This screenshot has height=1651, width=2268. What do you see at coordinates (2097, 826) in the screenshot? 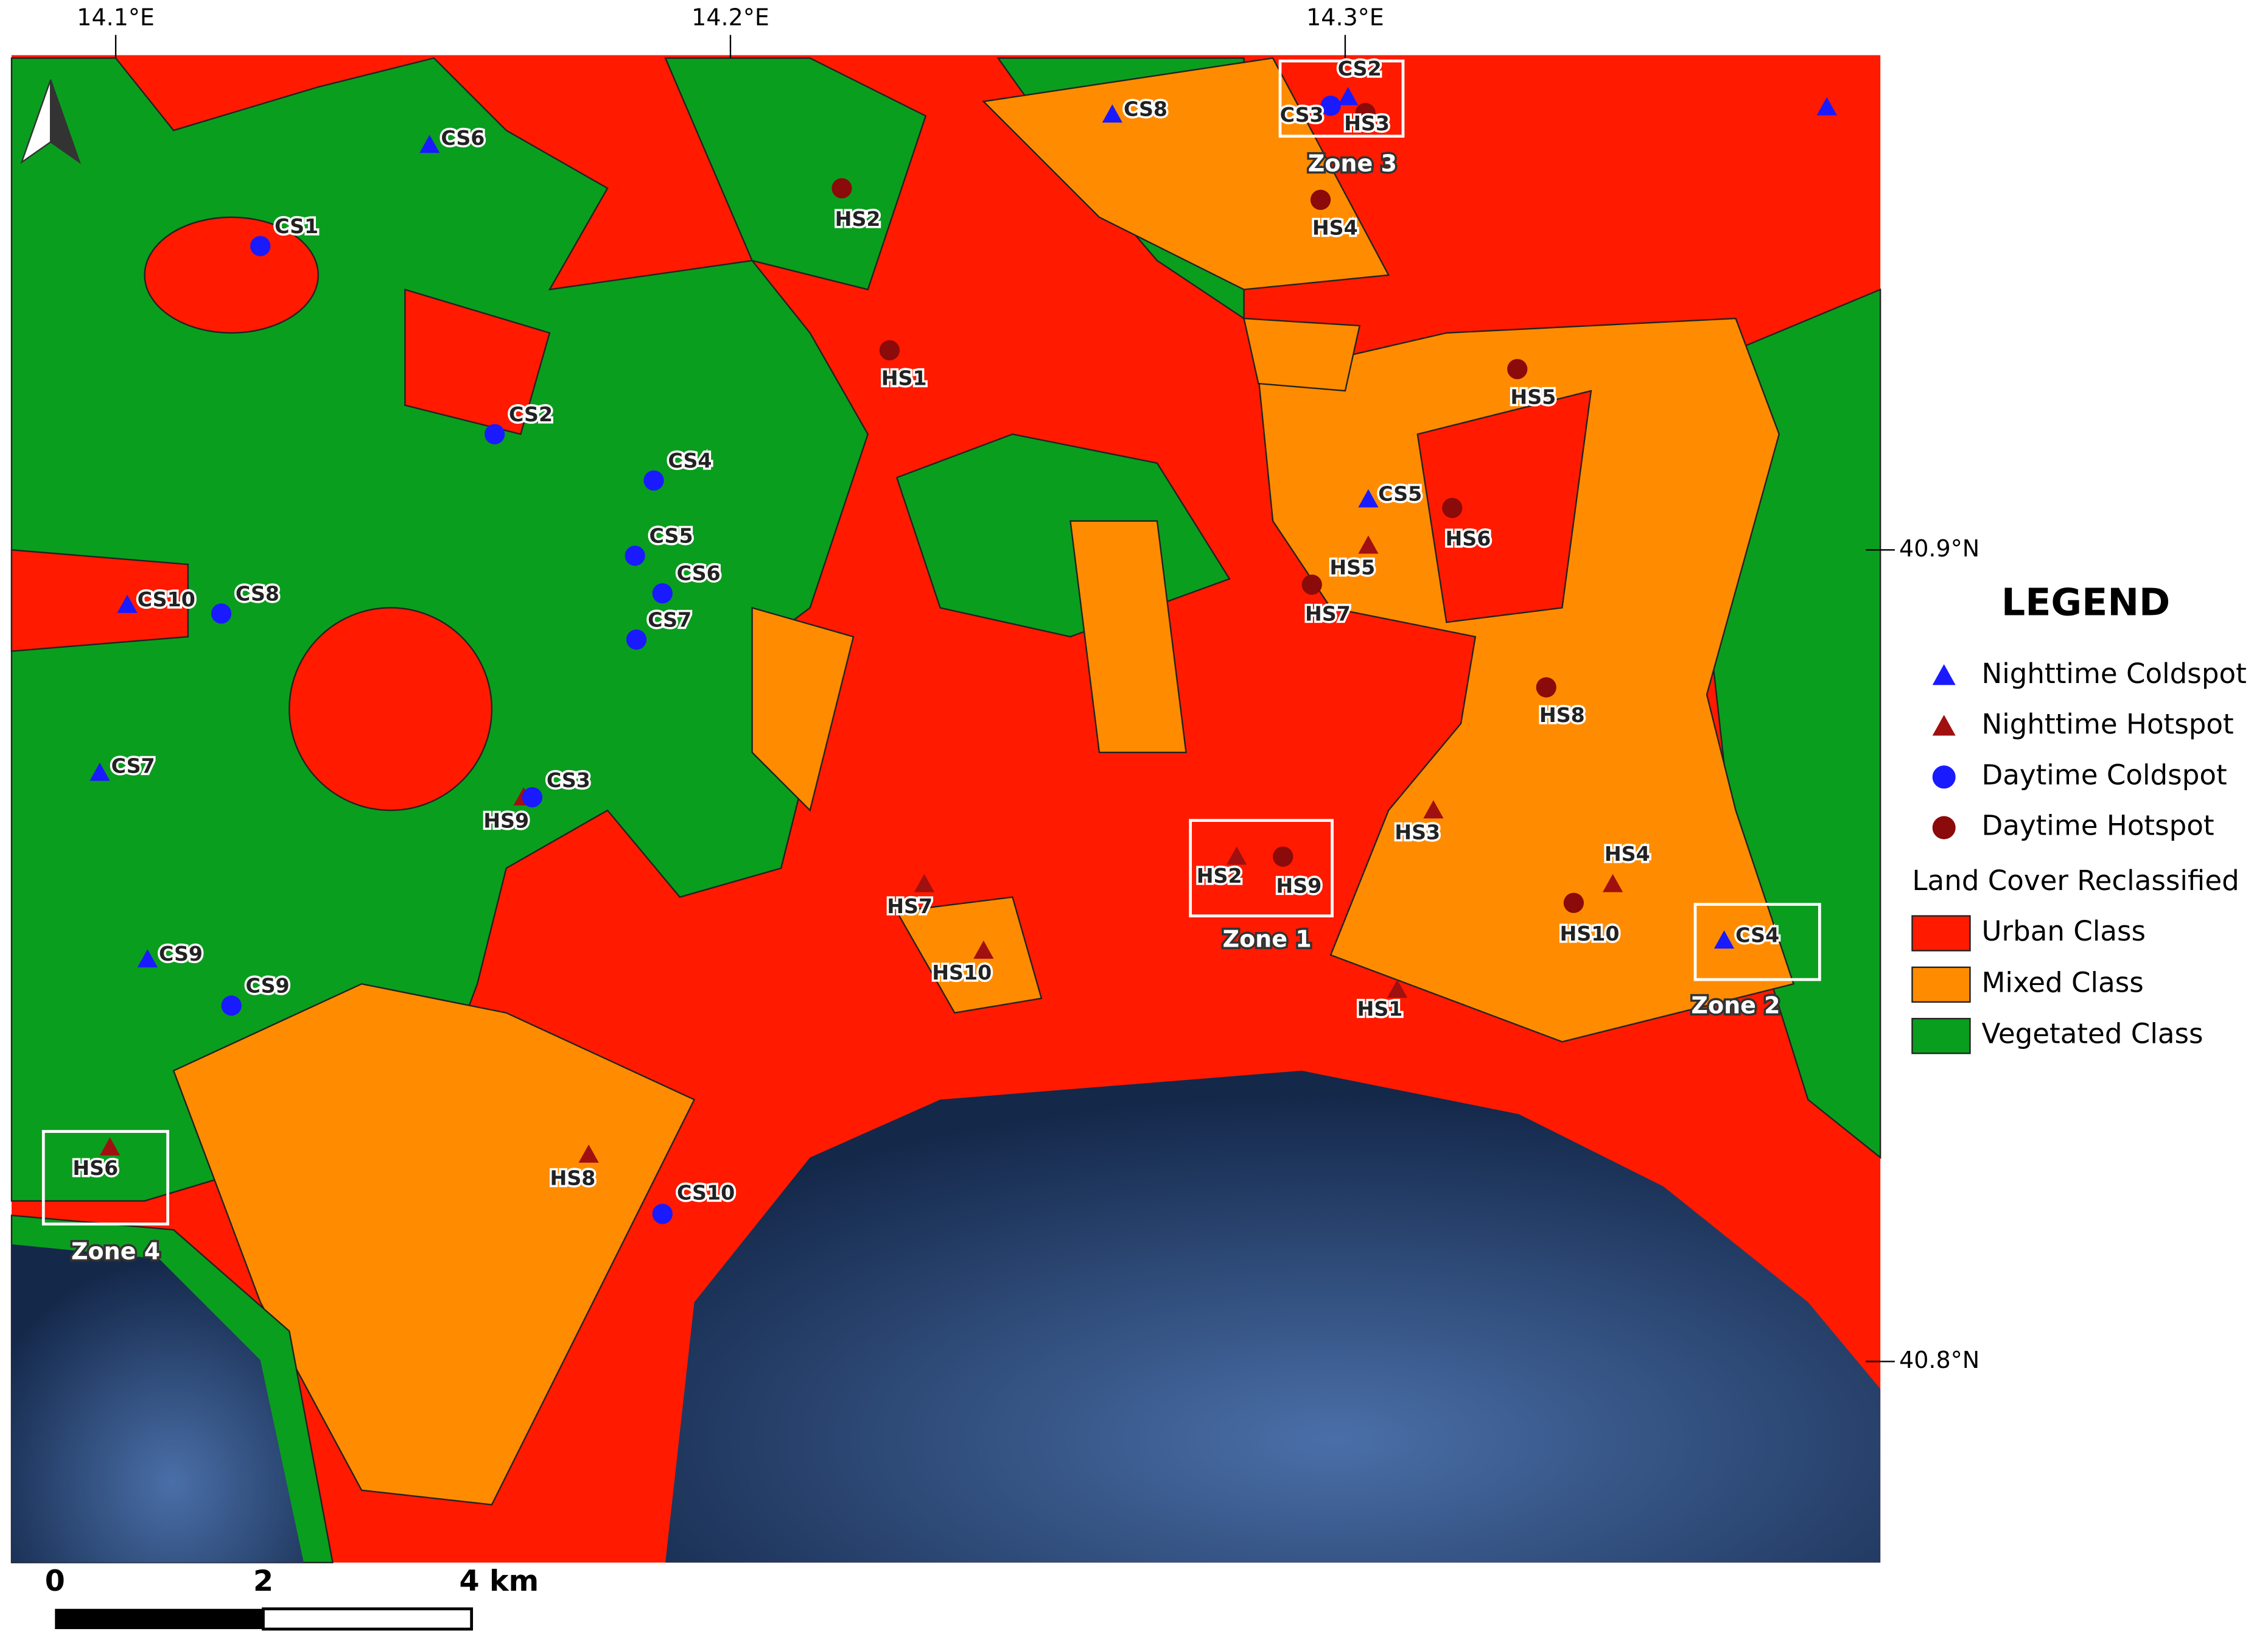
I see `legend-label: Daytime Hotspot` at bounding box center [2097, 826].